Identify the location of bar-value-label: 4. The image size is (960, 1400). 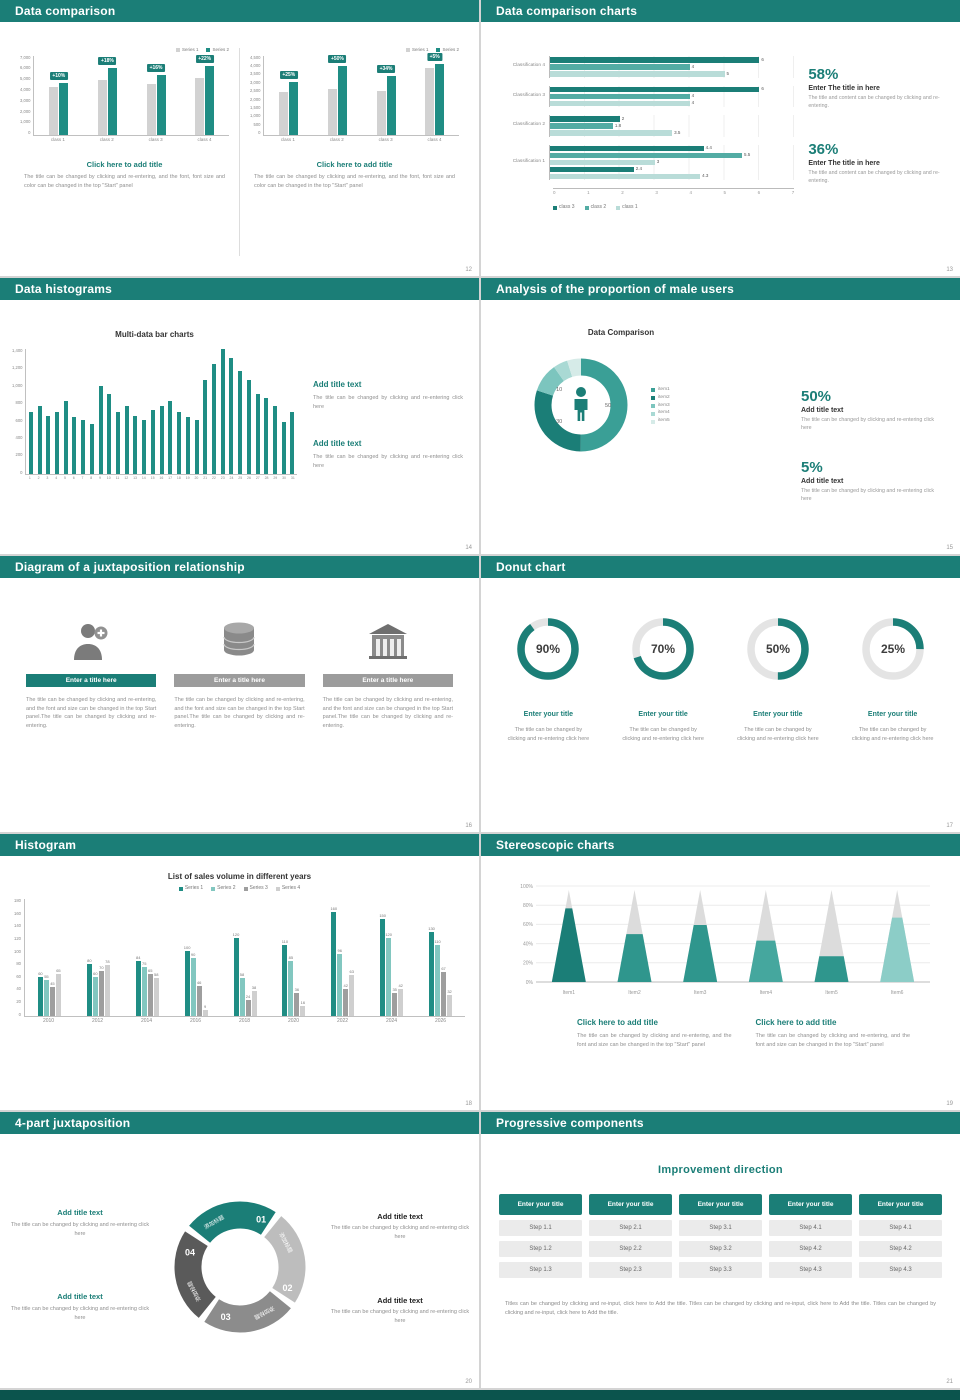
(693, 95).